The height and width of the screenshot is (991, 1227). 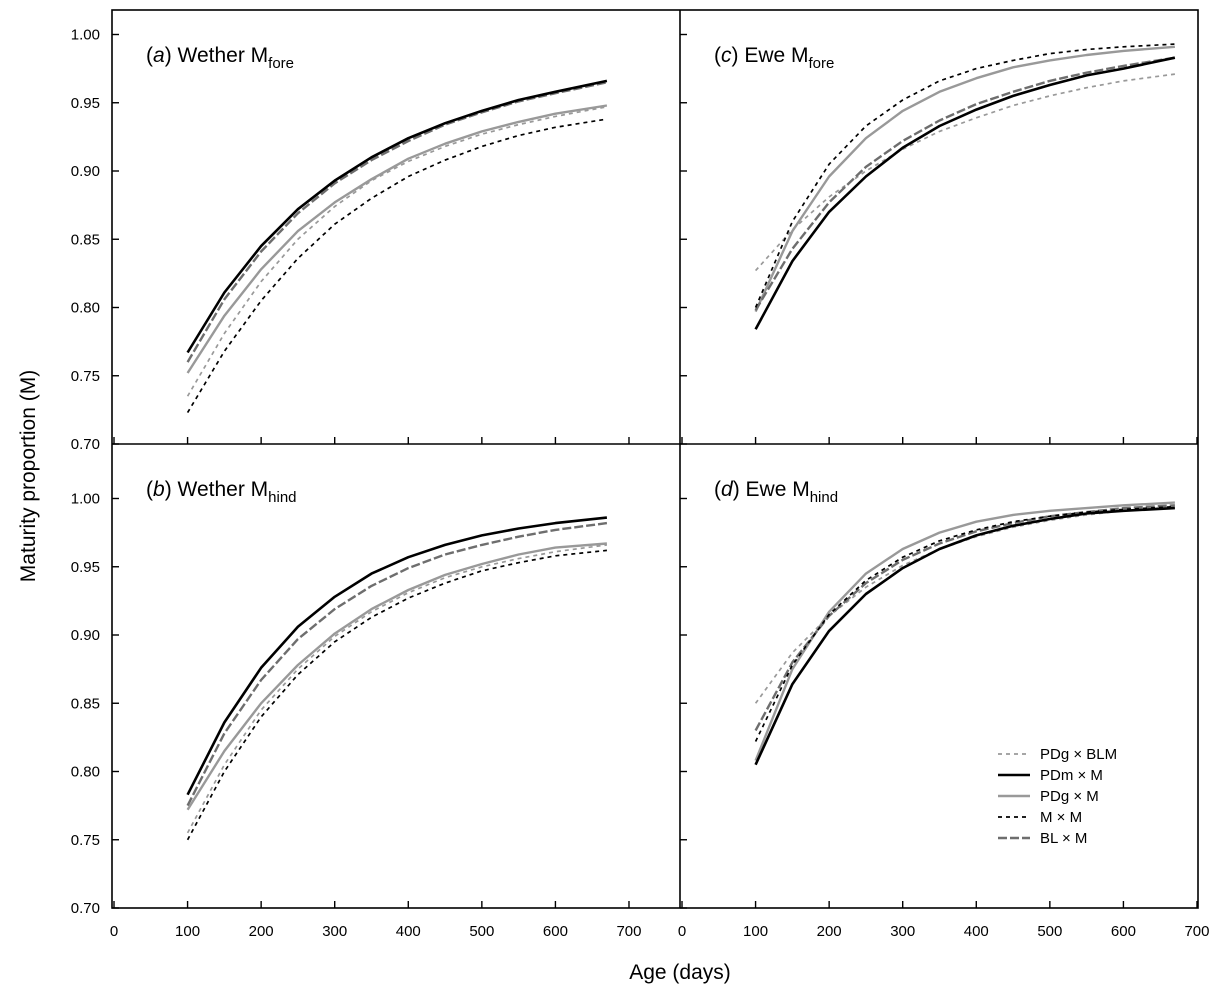 I want to click on legend-label: PDg × M, so click(x=1069, y=796).